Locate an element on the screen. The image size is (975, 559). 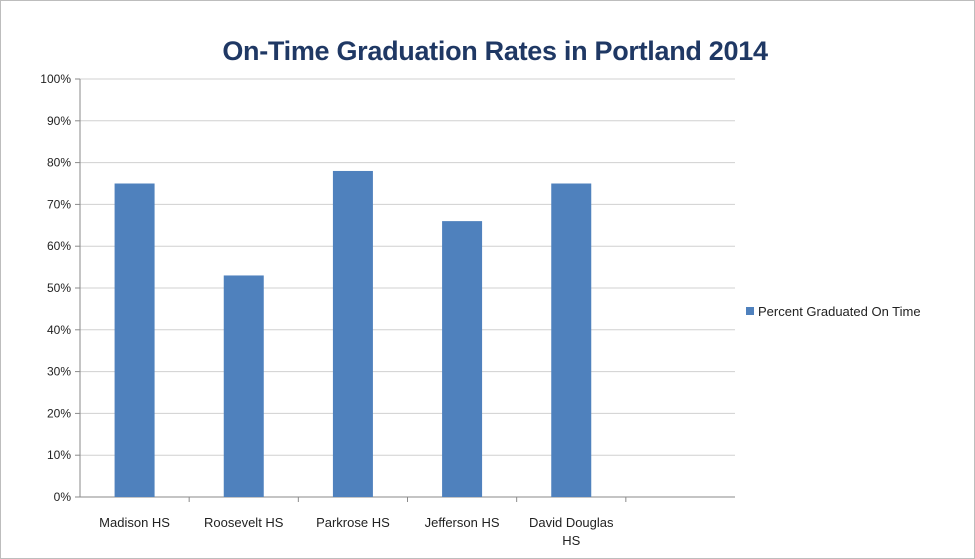
y-axis-tick-labels: 0% 10% 20% 30% 40% 50% 60% 70% 80% 90% 100% is located at coordinates (55, 288).